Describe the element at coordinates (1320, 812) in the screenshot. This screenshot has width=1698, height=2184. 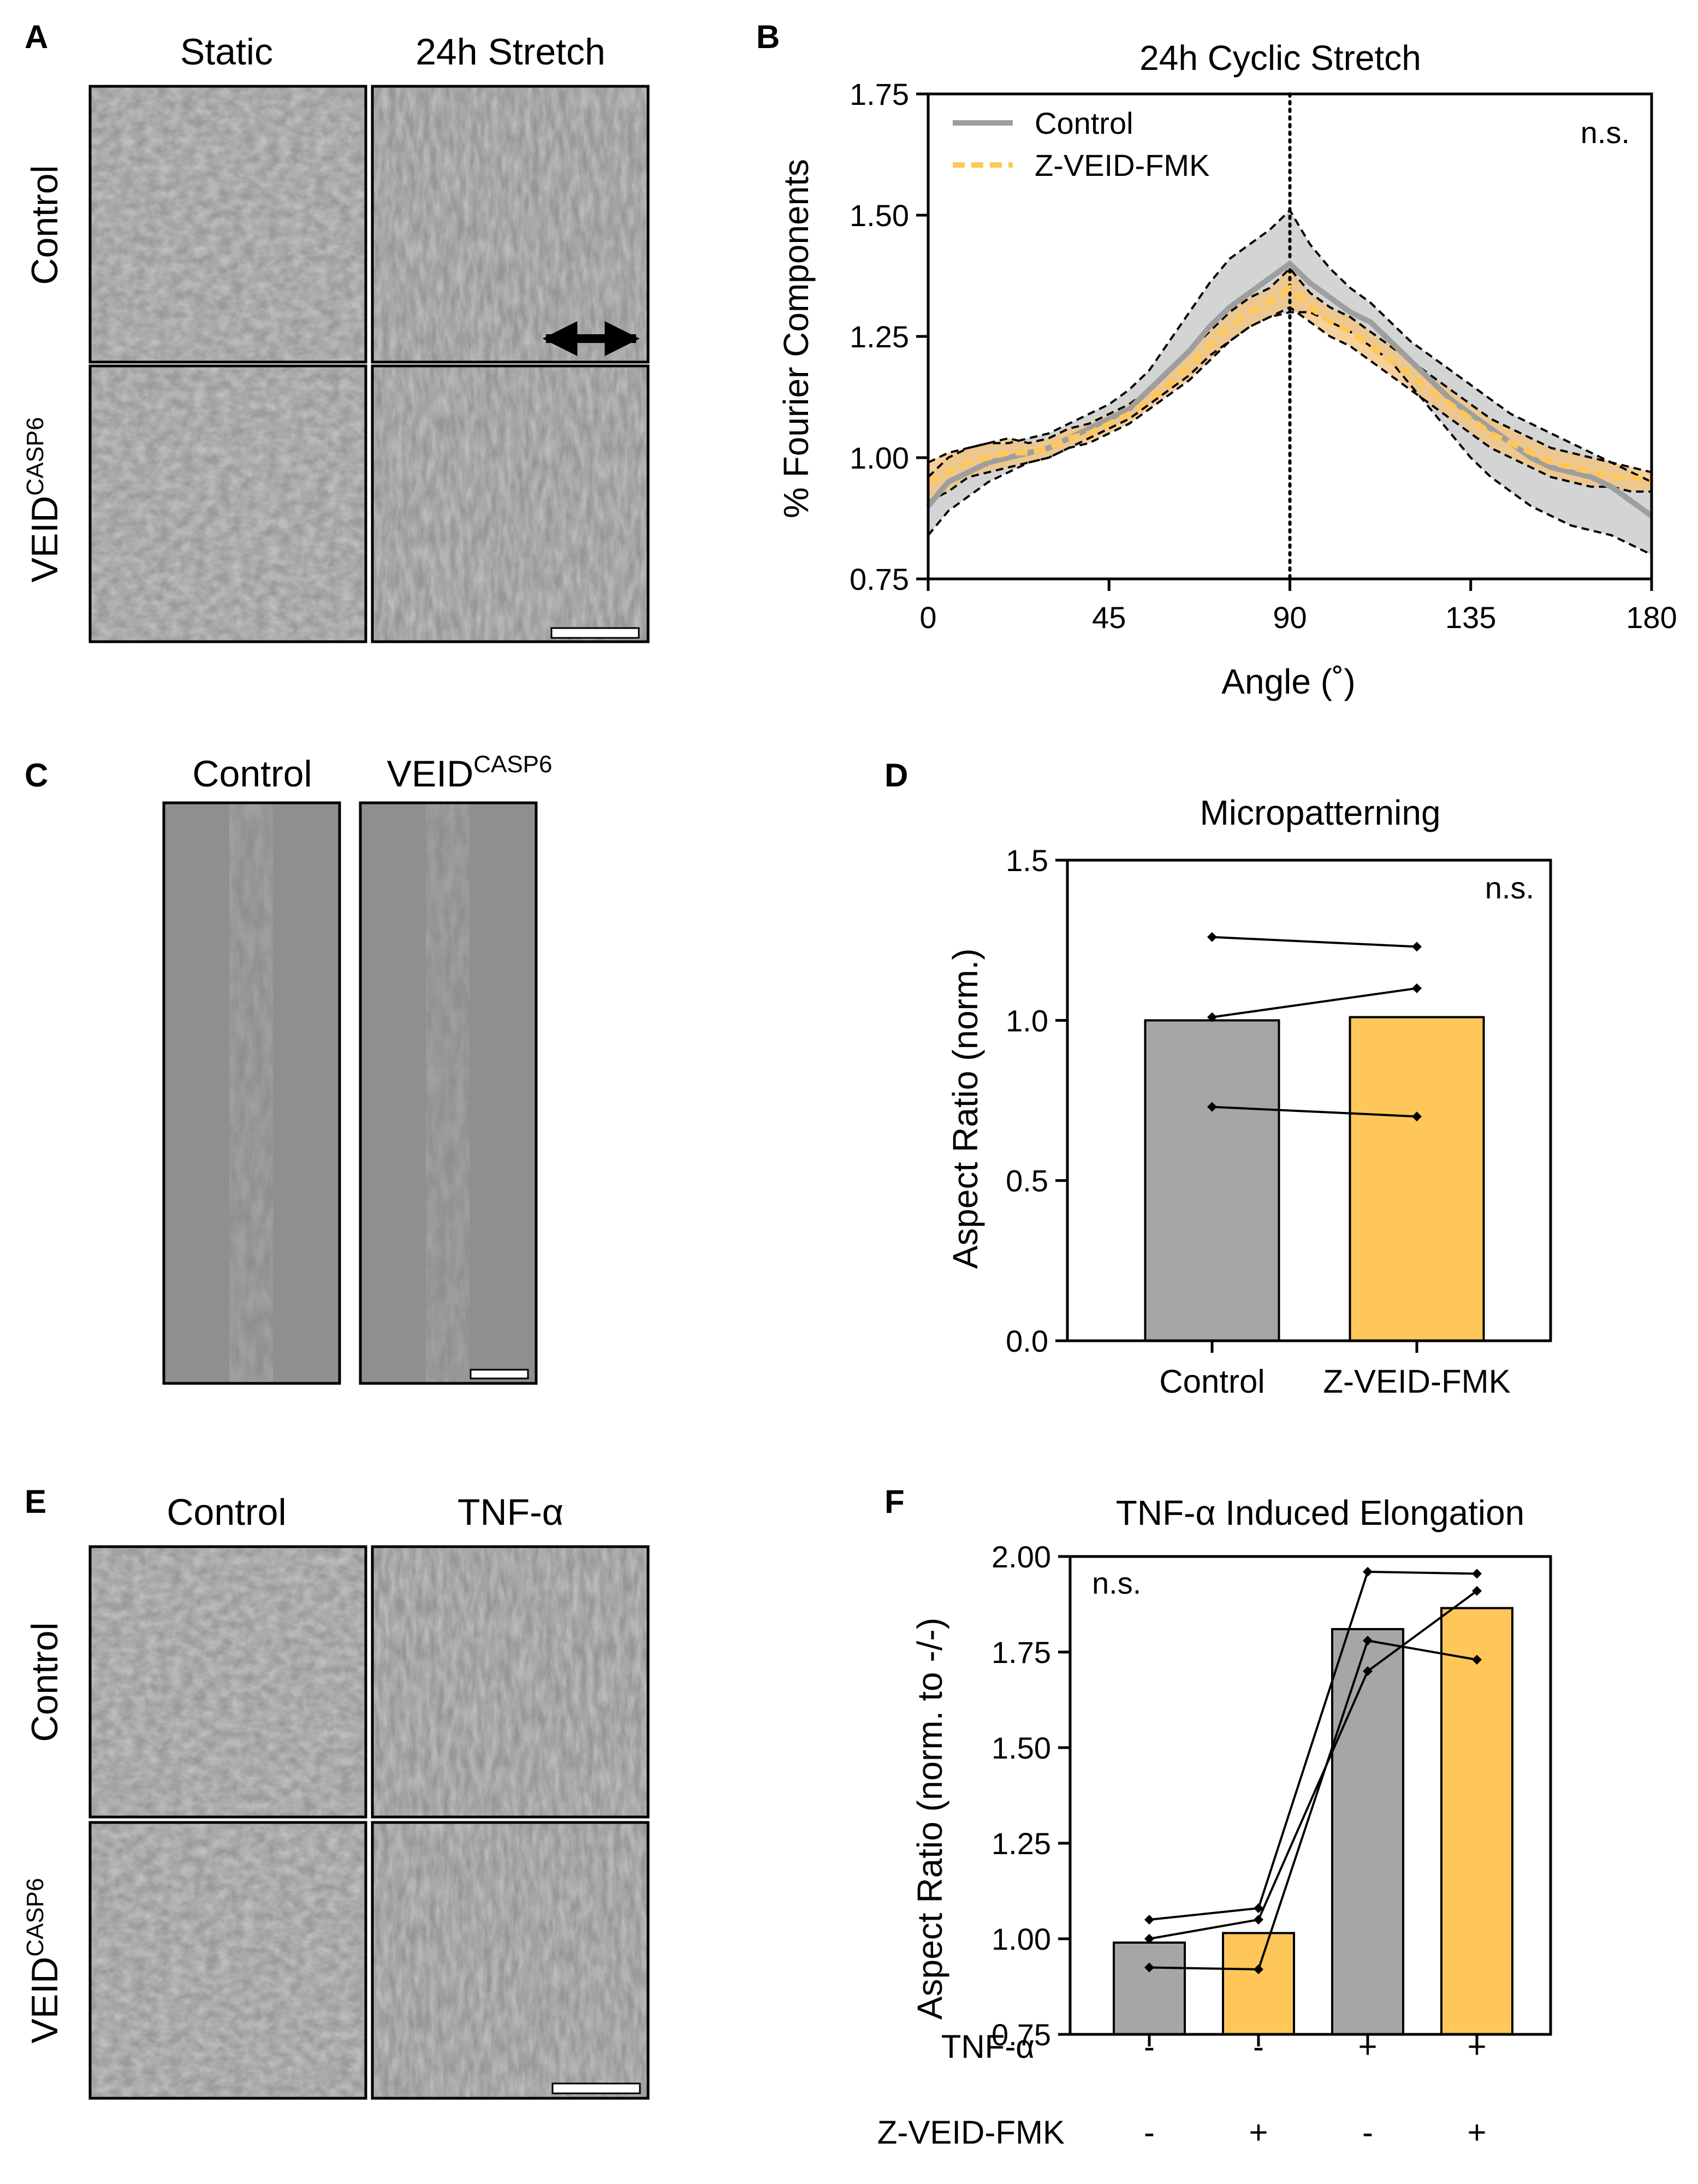
I see `chart-d-title: Micropatterning` at that location.